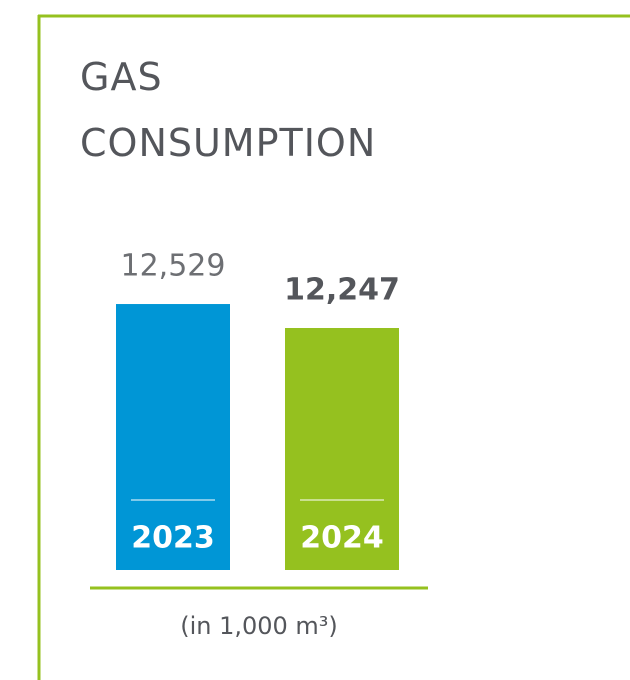 This screenshot has height=680, width=630. I want to click on unit-label: (in 1,000 m³), so click(259, 626).